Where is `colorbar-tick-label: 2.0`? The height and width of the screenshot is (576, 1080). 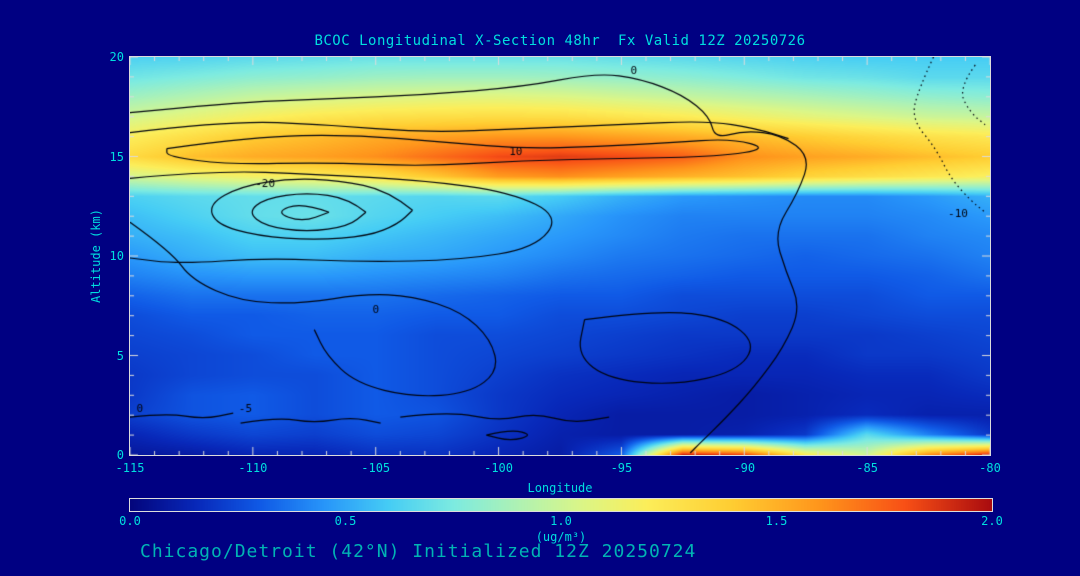 colorbar-tick-label: 2.0 is located at coordinates (992, 521).